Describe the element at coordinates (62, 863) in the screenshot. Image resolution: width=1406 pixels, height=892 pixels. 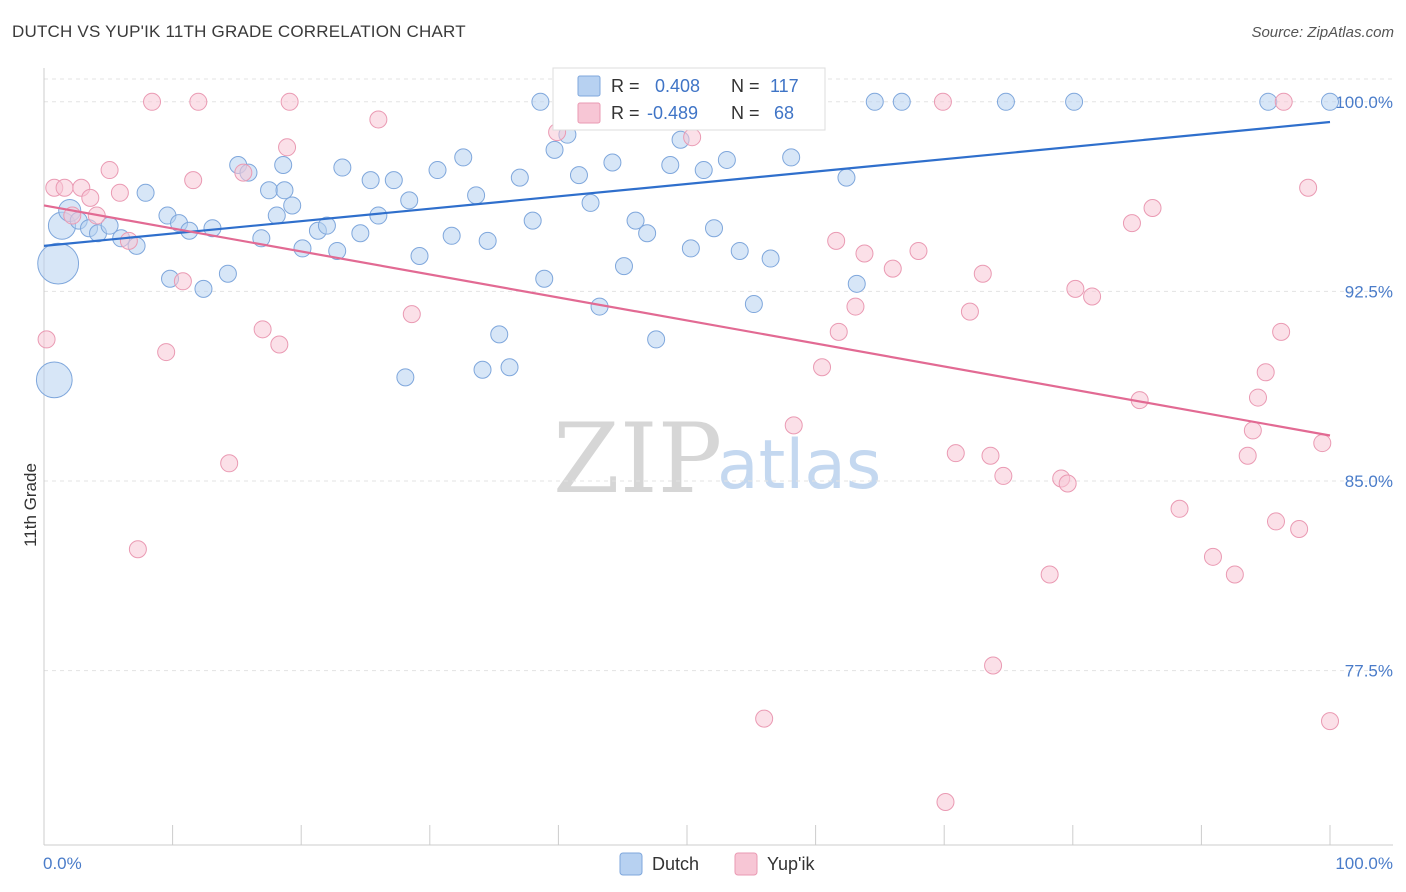
I see `x-tick-label-min: 0.0%` at that location.